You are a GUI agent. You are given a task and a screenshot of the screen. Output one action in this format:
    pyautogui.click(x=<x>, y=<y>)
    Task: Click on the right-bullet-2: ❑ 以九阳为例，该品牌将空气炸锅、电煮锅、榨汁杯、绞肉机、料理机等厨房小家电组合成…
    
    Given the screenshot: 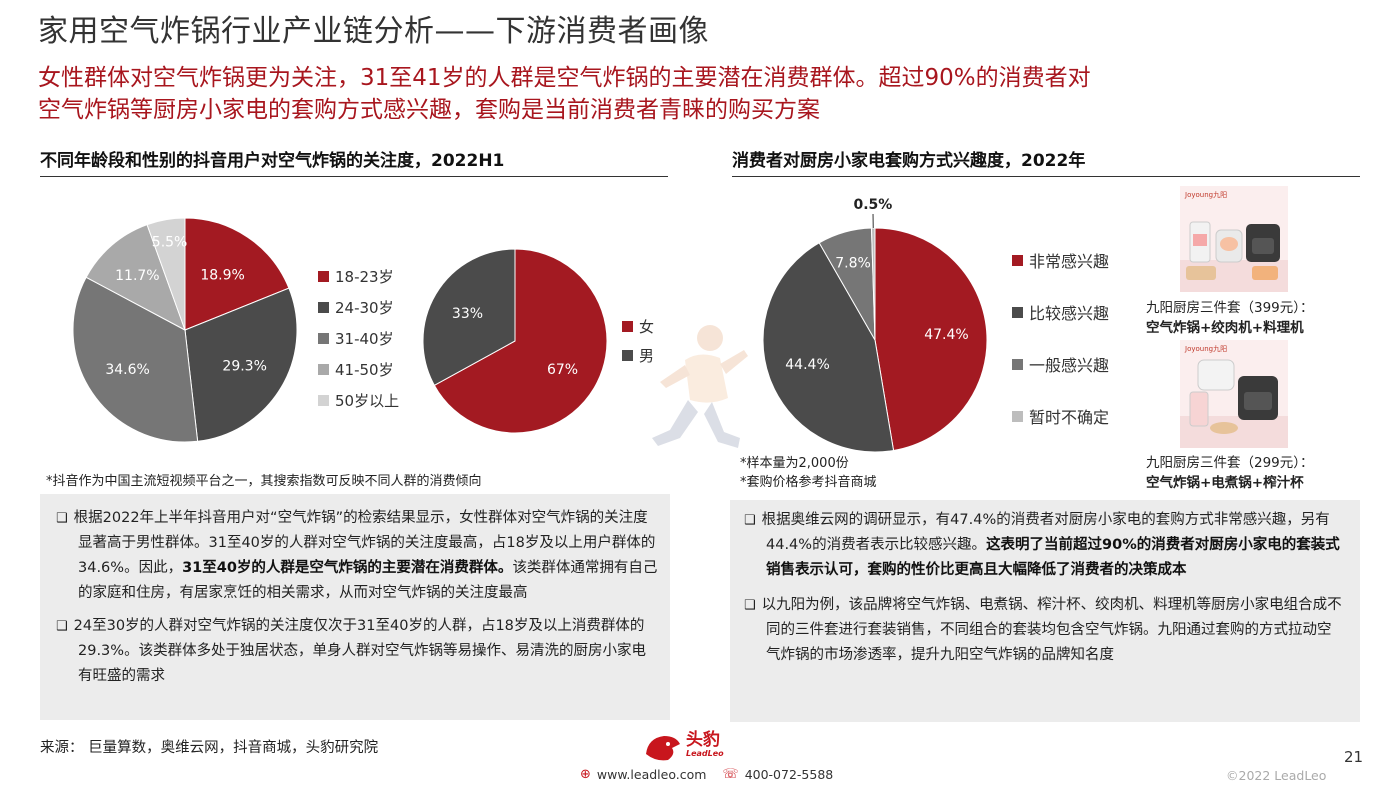 What is the action you would take?
    pyautogui.click(x=1043, y=630)
    